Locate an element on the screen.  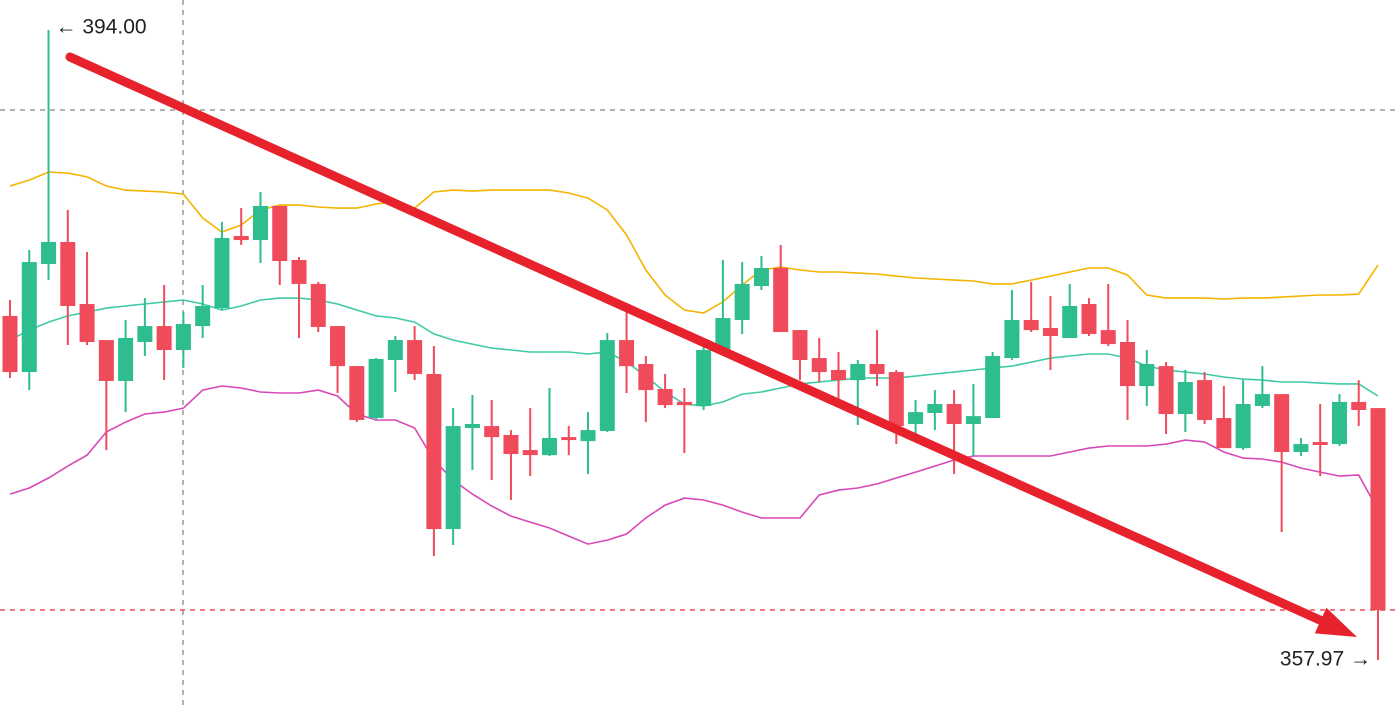
trend-arrow-head is located at coordinates (1335, 622).